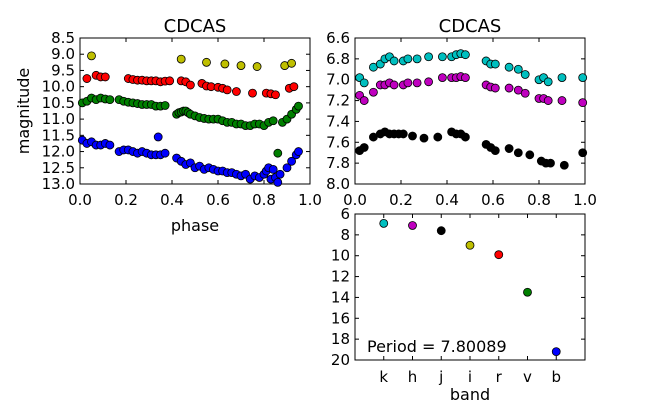 This screenshot has height=401, width=650. I want to click on panel2-frame, so click(470, 111).